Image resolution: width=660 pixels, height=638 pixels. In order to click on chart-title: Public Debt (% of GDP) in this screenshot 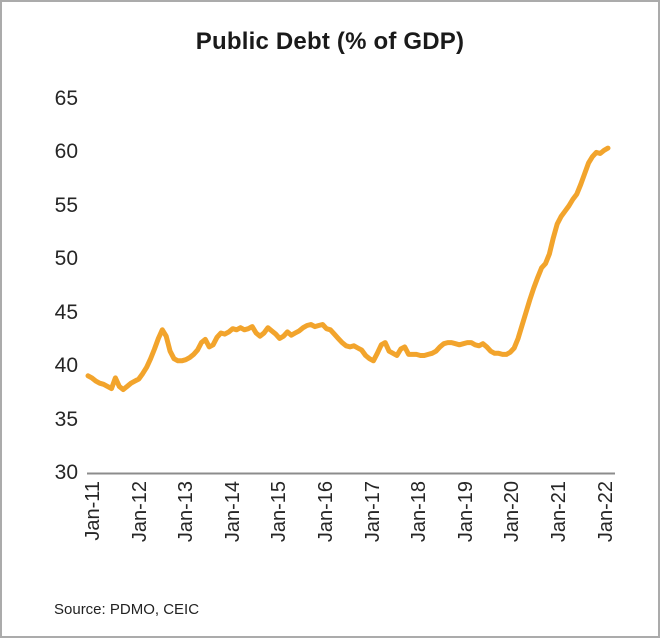, I will do `click(330, 41)`.